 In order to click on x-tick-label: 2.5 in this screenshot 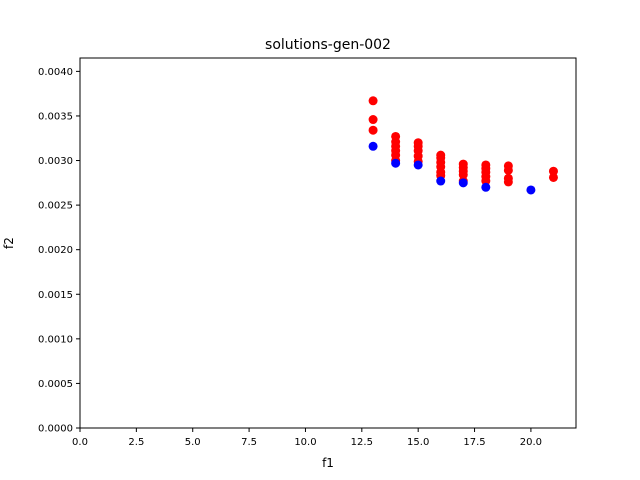, I will do `click(136, 442)`.